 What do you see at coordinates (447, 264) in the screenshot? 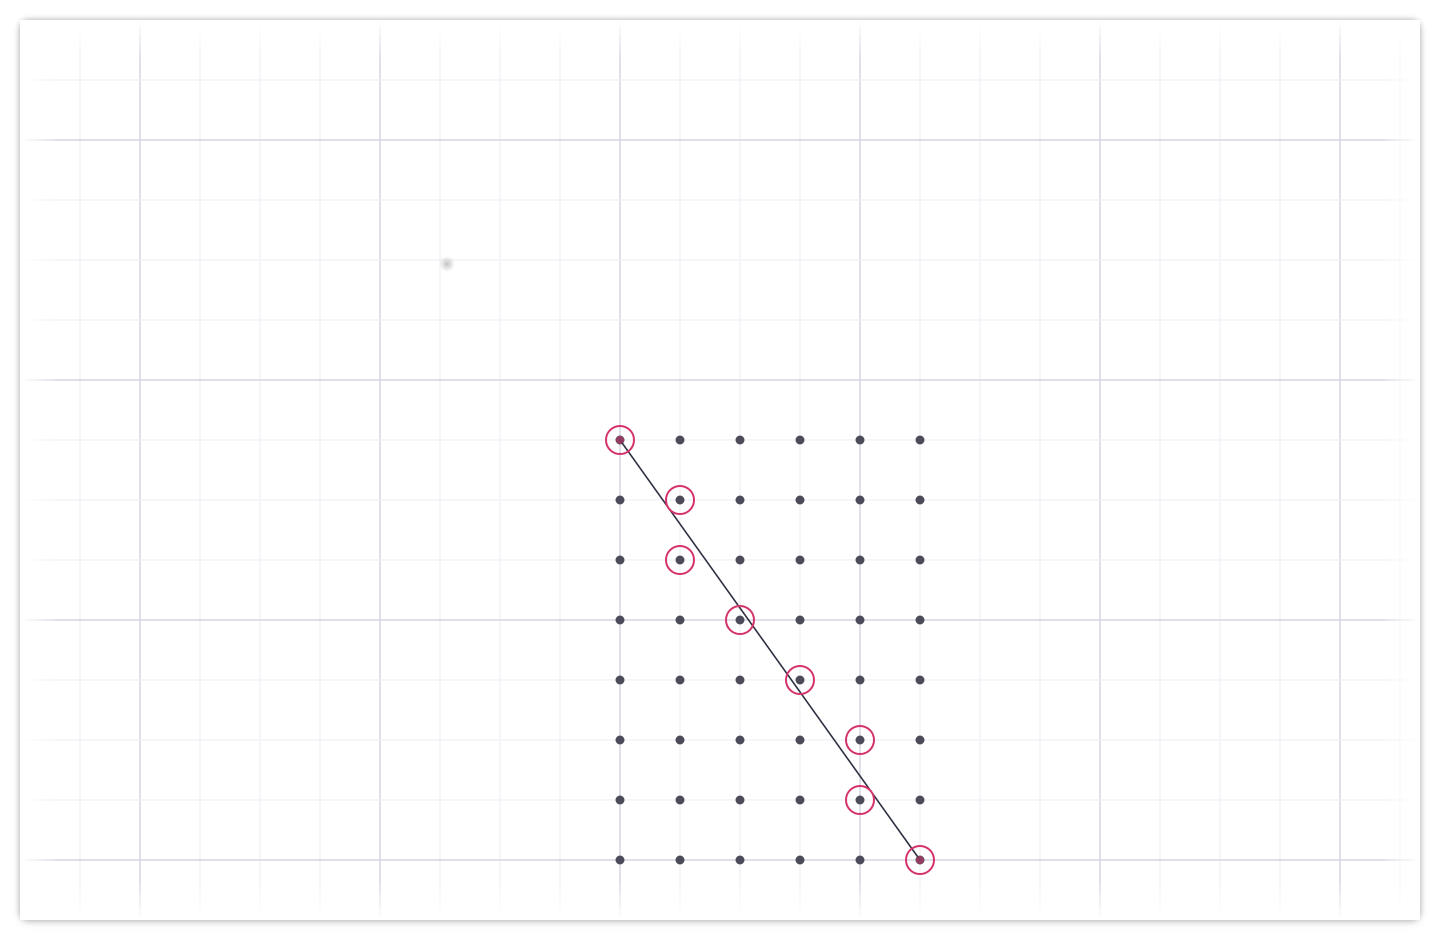
I see `cursor-blur` at bounding box center [447, 264].